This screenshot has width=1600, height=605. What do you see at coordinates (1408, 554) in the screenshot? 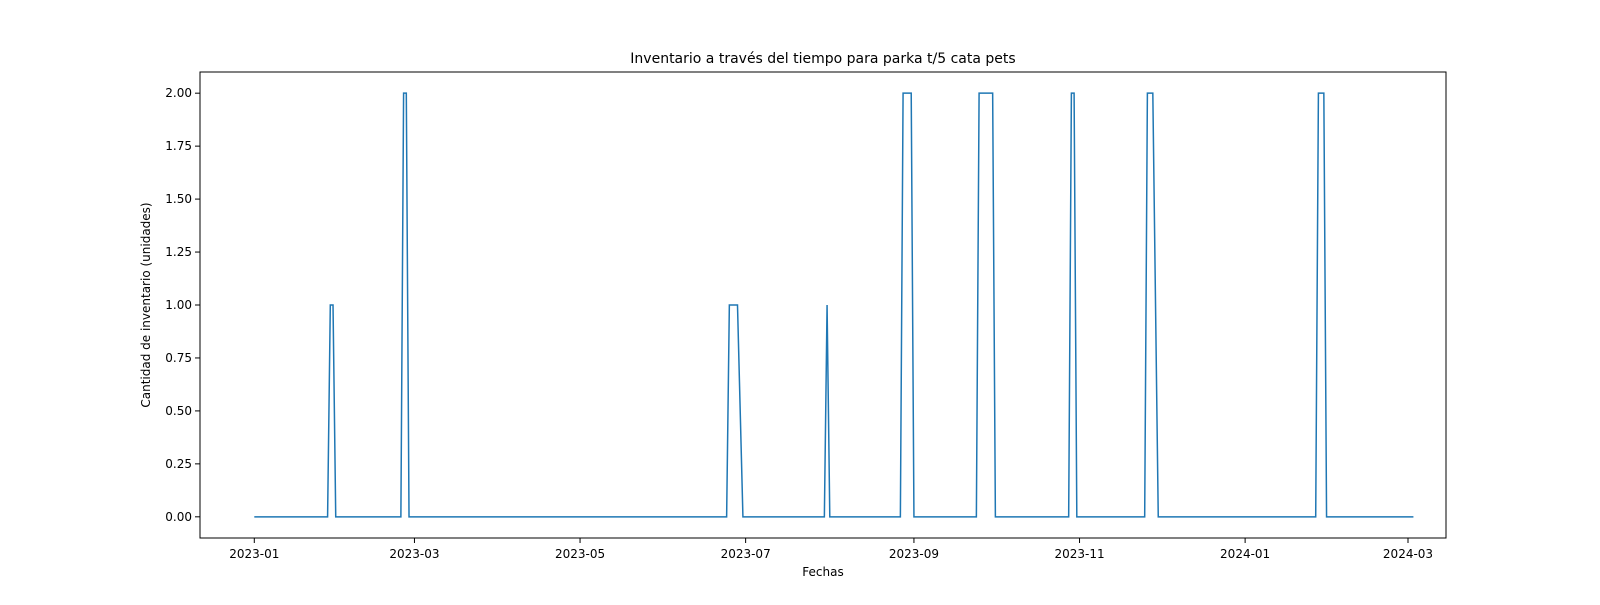
I see `x-tick-label: 2024-03` at bounding box center [1408, 554].